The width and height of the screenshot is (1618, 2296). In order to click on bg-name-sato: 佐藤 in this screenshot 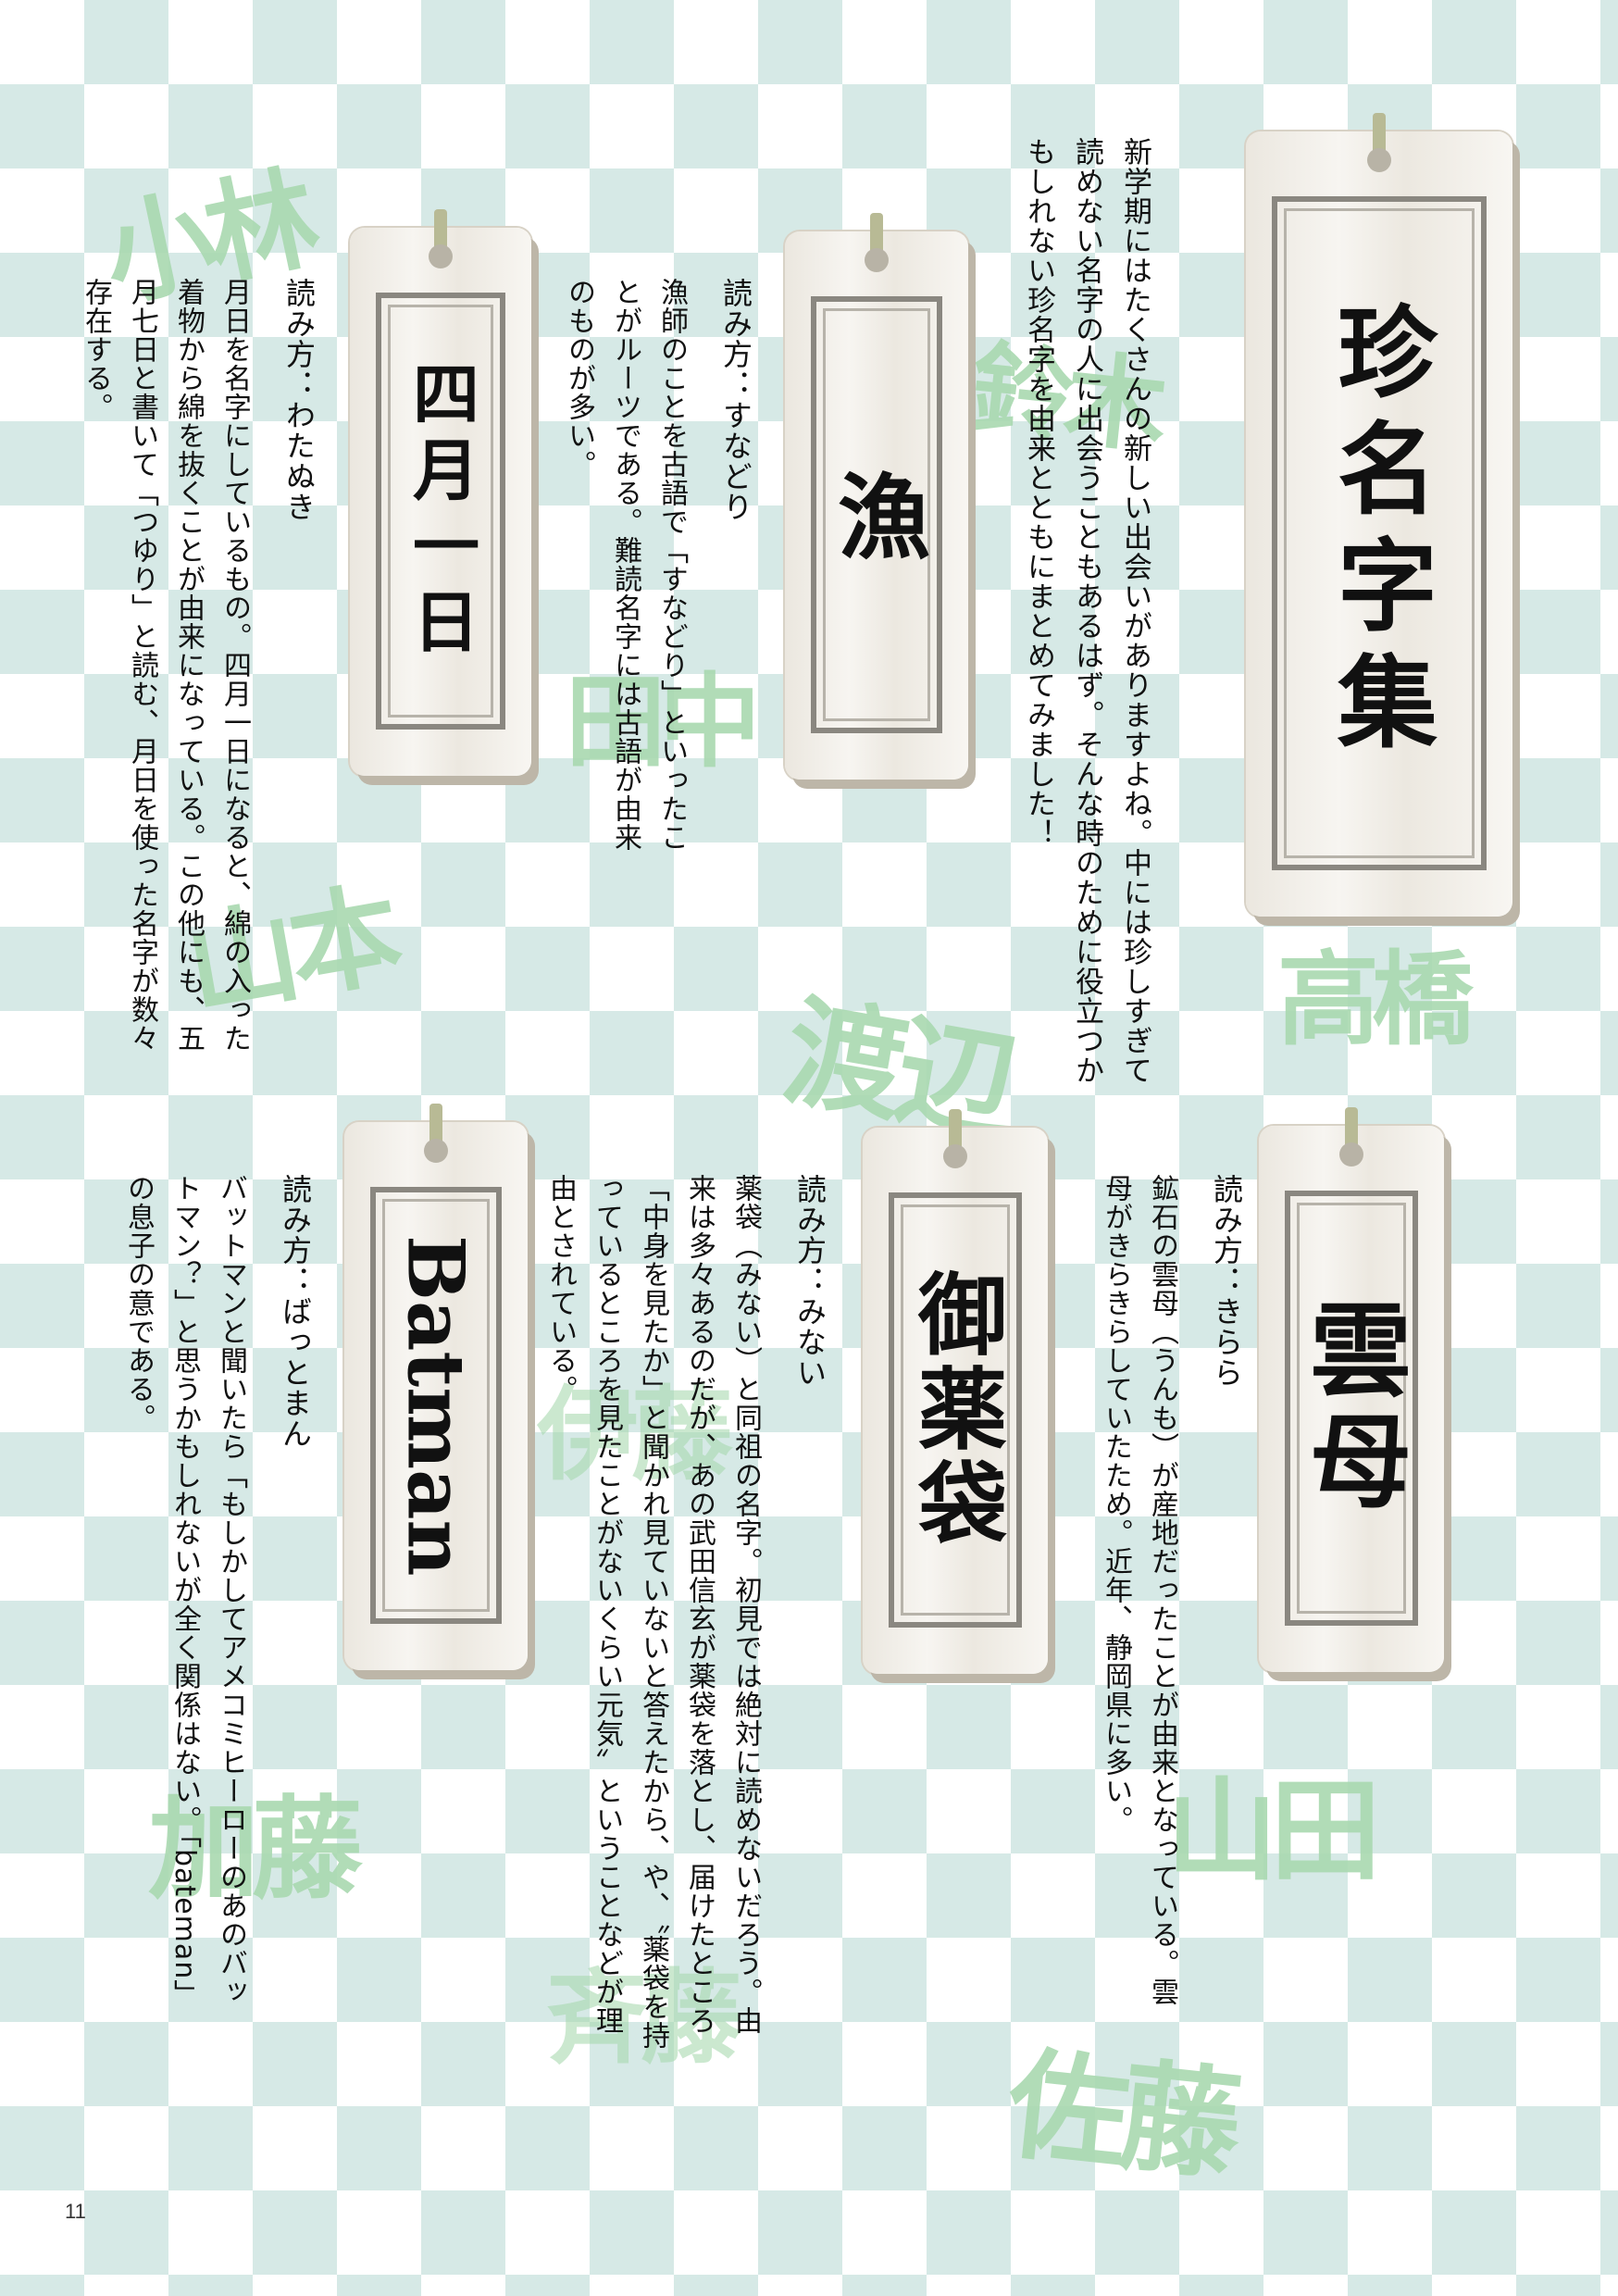, I will do `click(1121, 2115)`.